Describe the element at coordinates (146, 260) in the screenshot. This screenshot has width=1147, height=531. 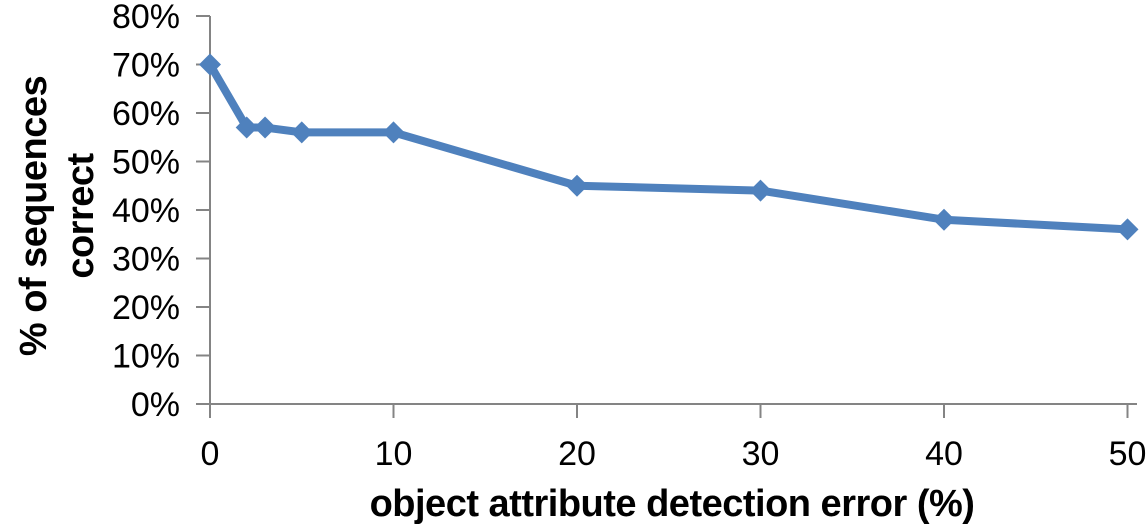
I see `y-tick-label: 30%` at that location.